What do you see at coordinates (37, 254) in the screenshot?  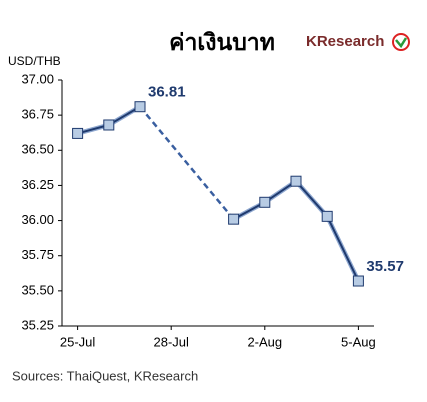 I see `y-tick-label: 35.75` at bounding box center [37, 254].